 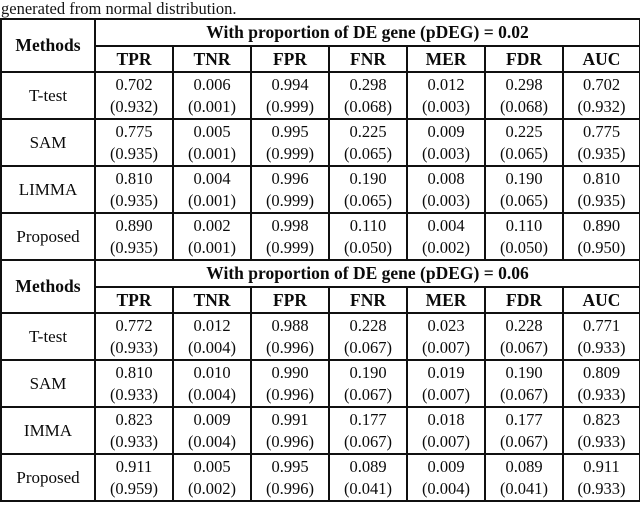 What do you see at coordinates (290, 383) in the screenshot?
I see `value-cell: 0.990 (0.996)` at bounding box center [290, 383].